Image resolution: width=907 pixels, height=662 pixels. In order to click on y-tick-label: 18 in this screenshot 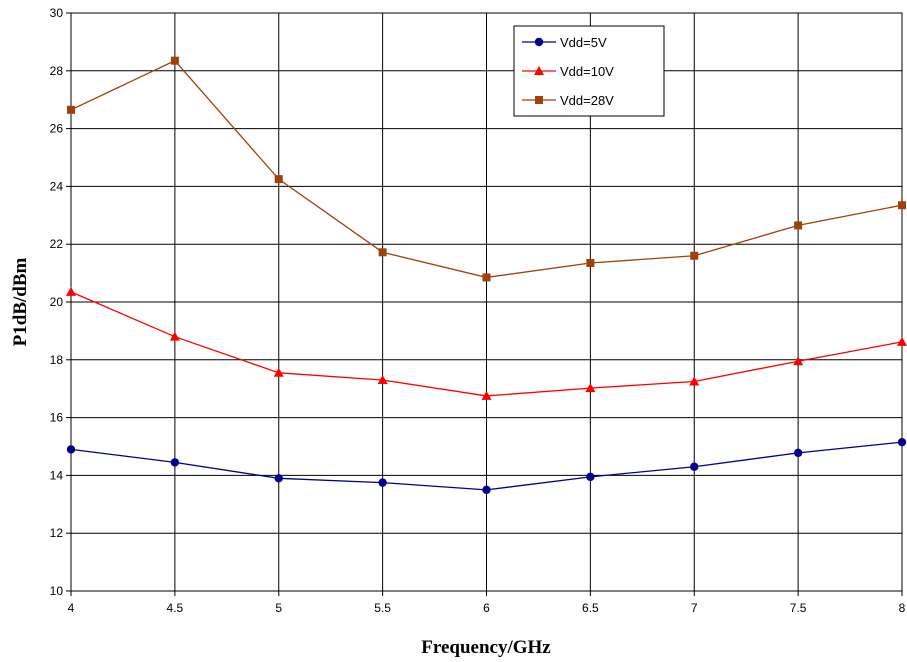, I will do `click(57, 360)`.